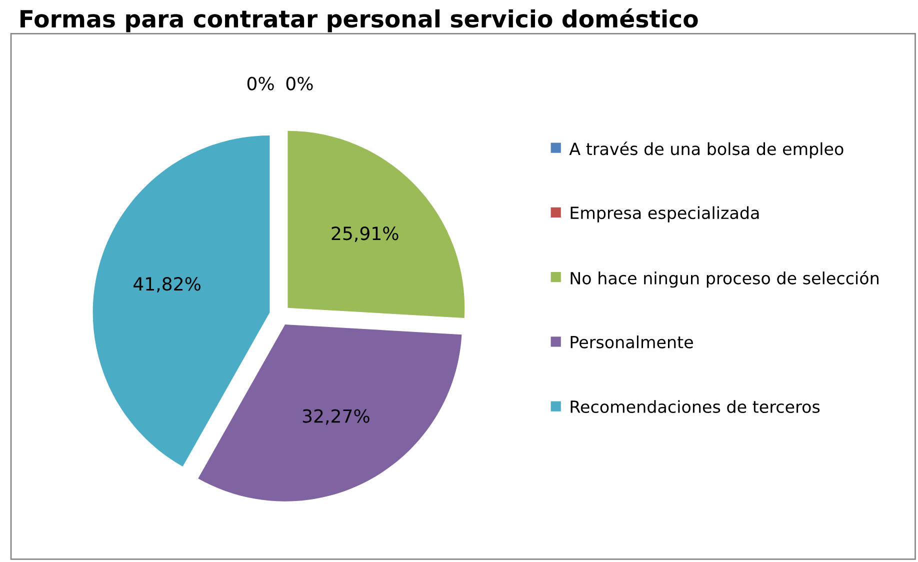  Describe the element at coordinates (167, 285) in the screenshot. I see `data-label: 41,82%` at that location.